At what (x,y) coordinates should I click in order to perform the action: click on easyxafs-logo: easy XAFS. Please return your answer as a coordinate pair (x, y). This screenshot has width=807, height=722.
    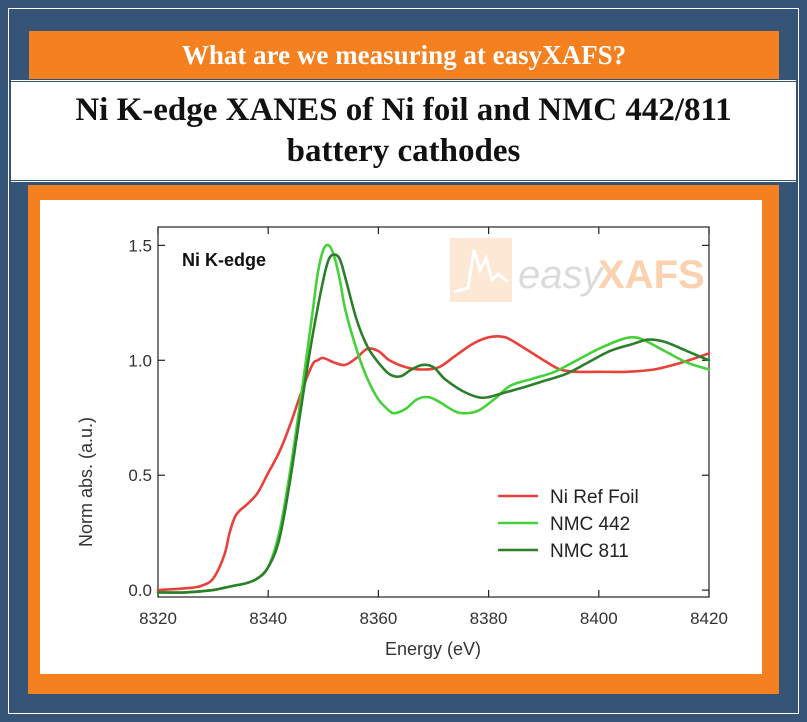
    Looking at the image, I should click on (577, 270).